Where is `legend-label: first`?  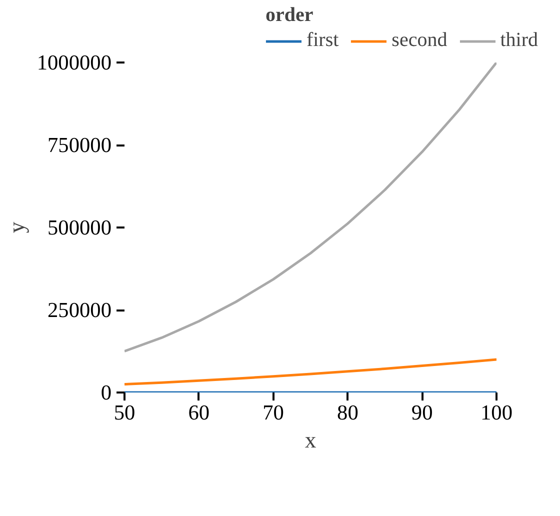 legend-label: first is located at coordinates (322, 40).